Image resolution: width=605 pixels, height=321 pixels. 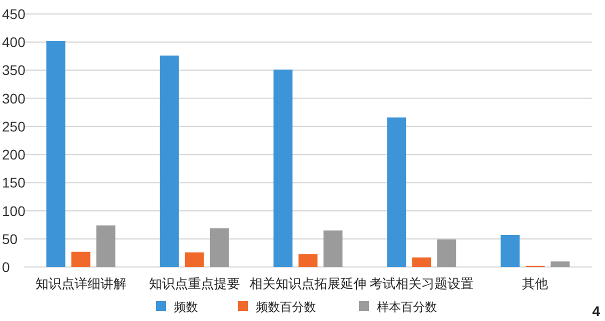 I want to click on ytick: 400, so click(x=14, y=42).